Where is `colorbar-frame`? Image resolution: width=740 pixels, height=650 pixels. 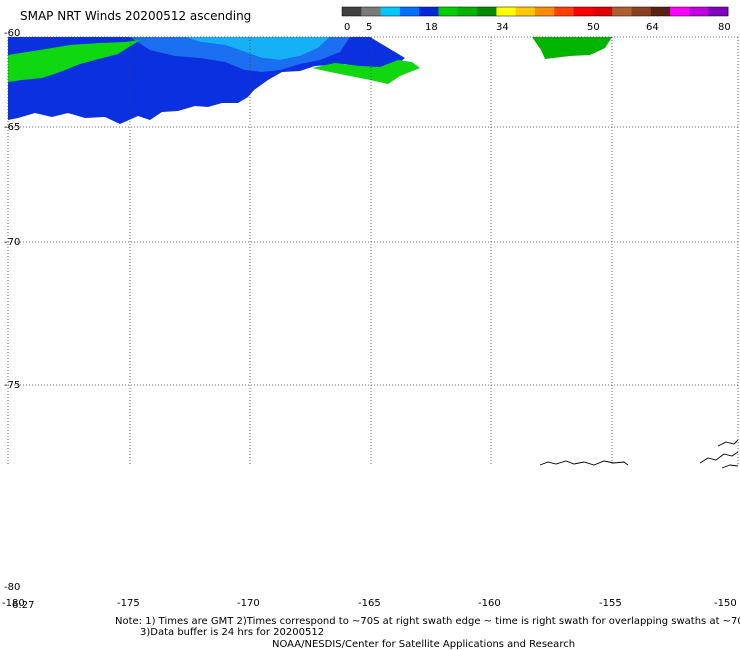 colorbar-frame is located at coordinates (535, 11).